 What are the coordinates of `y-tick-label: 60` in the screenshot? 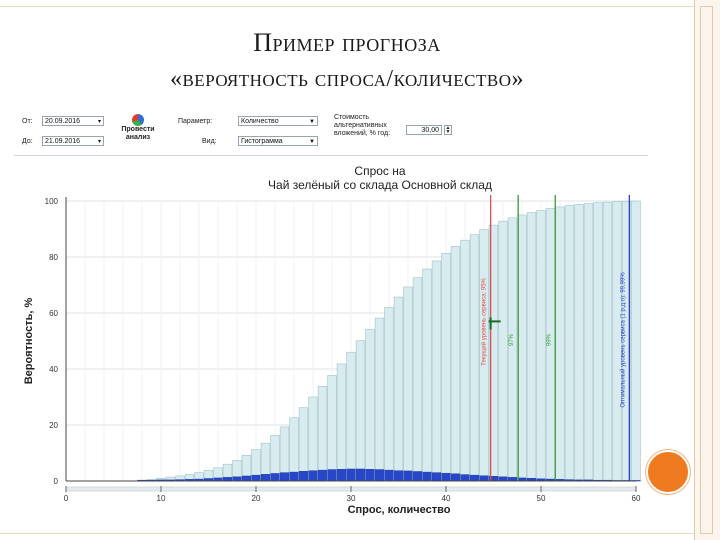 It's located at (53, 313).